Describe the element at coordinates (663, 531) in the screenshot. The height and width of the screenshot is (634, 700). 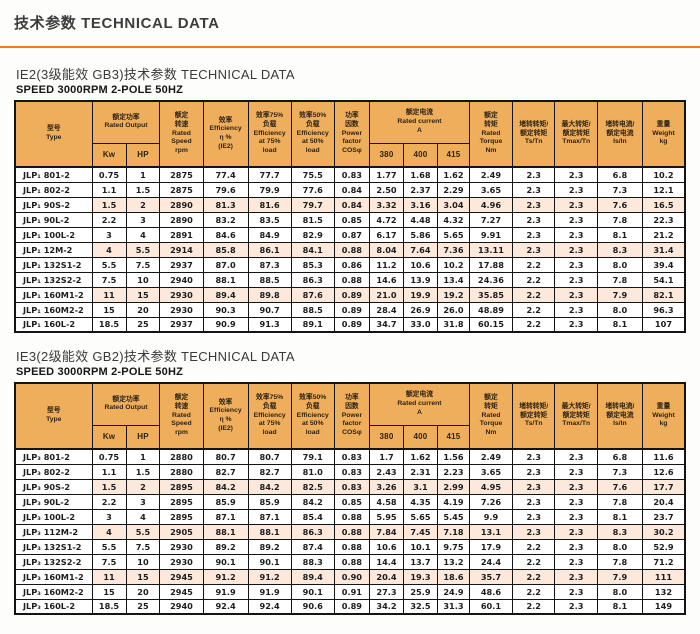
I see `cell-value: 30.2` at that location.